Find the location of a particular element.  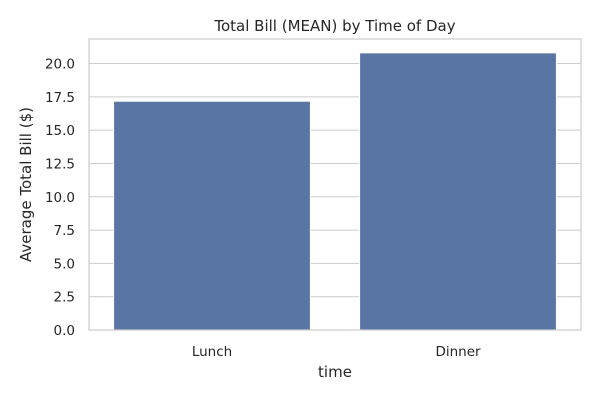

y-tick-label: 20.0 is located at coordinates (60, 65).